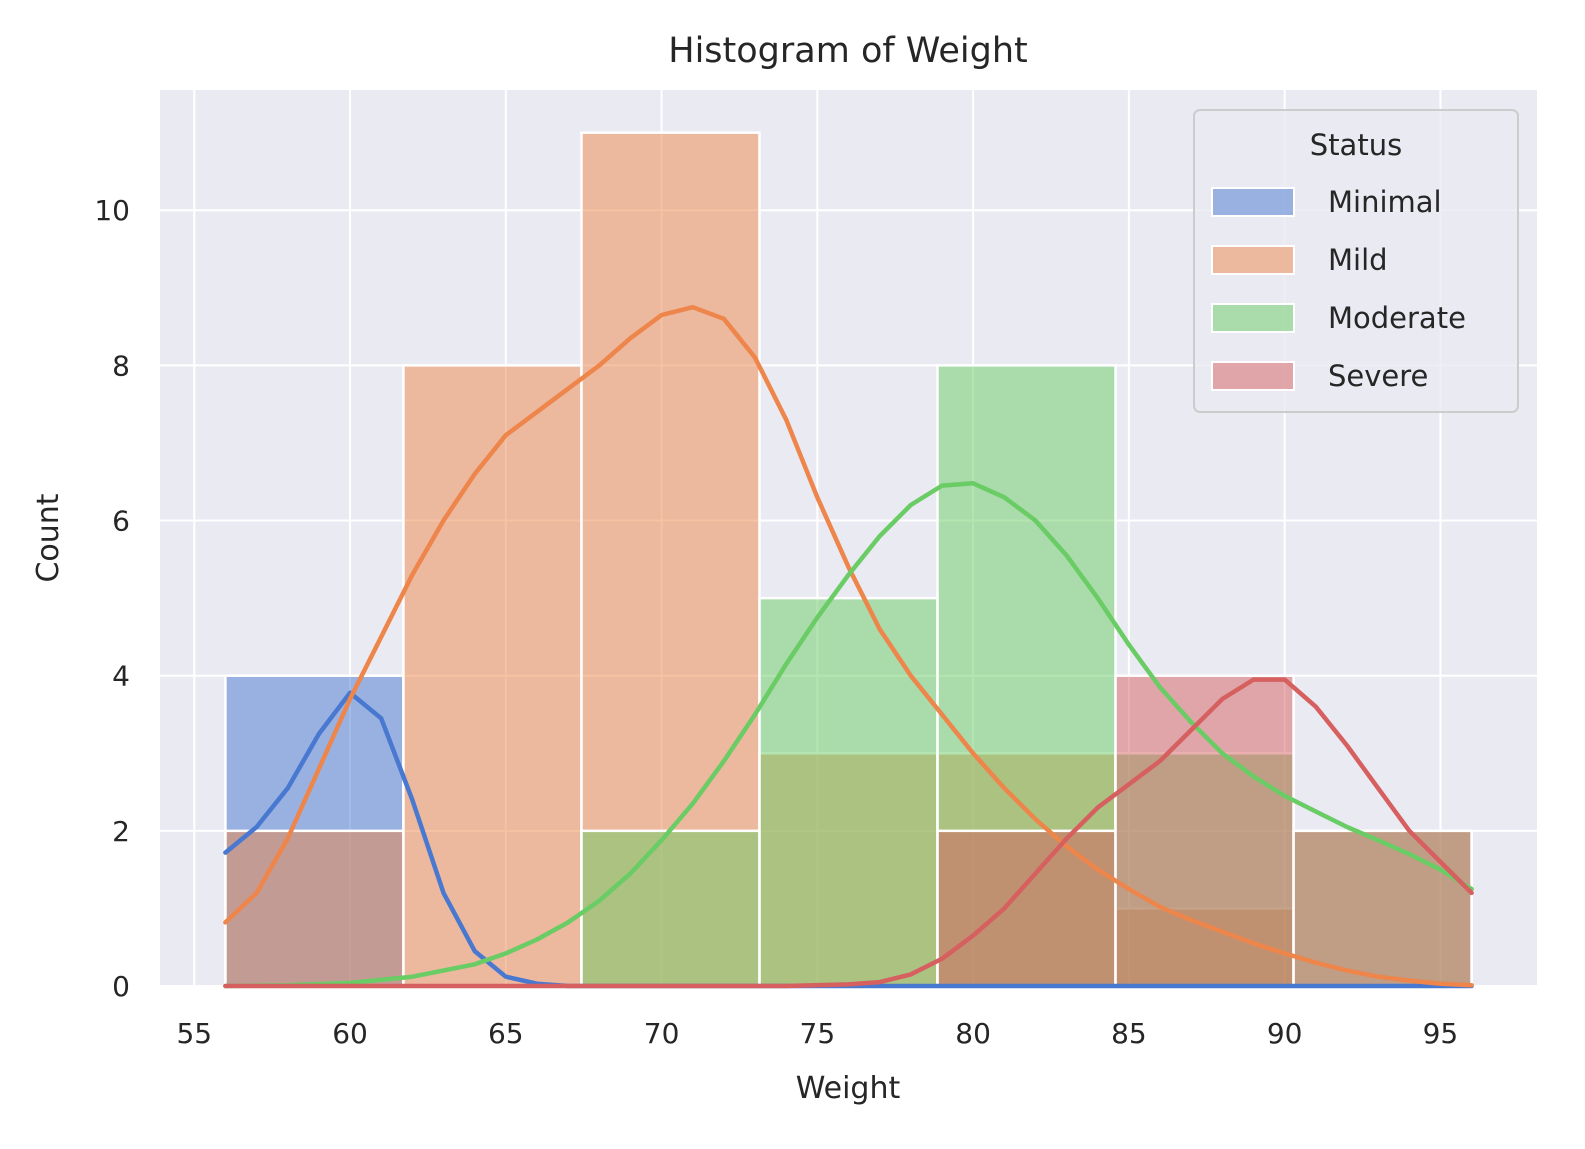  I want to click on y-tick-label: 4, so click(121, 676).